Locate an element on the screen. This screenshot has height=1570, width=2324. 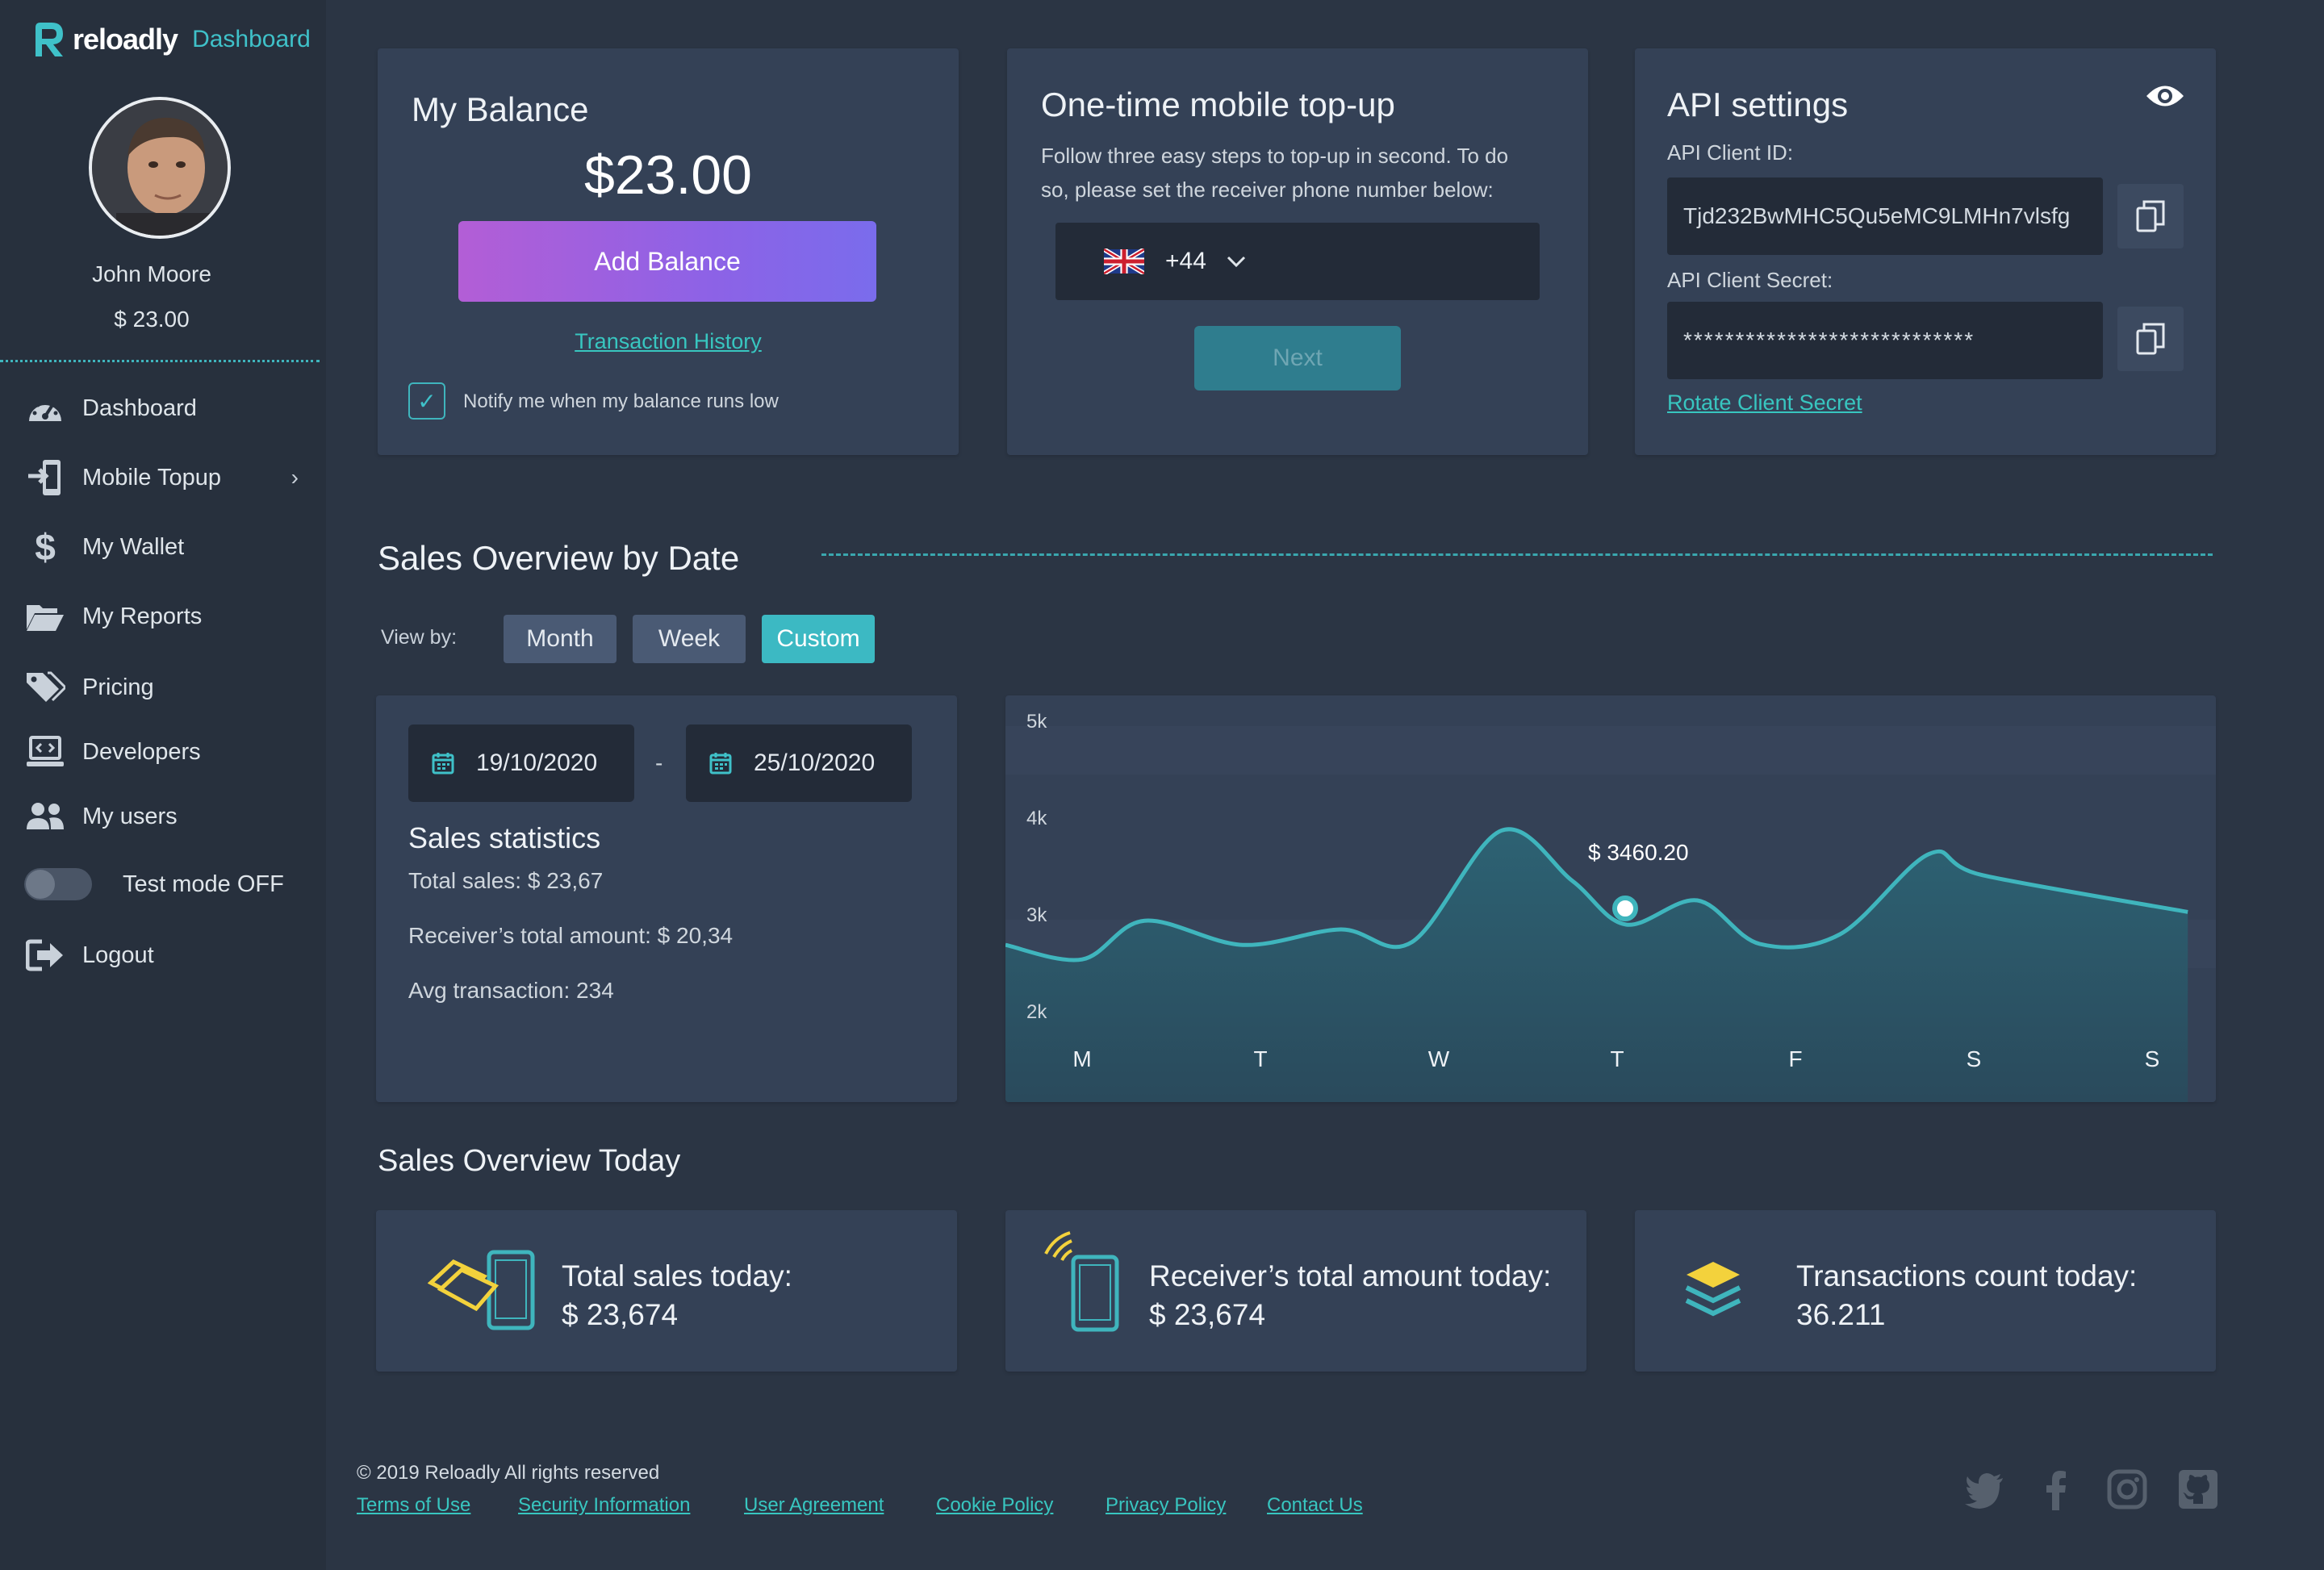
sidebar-item-pricing: Pricing is located at coordinates (162, 687).